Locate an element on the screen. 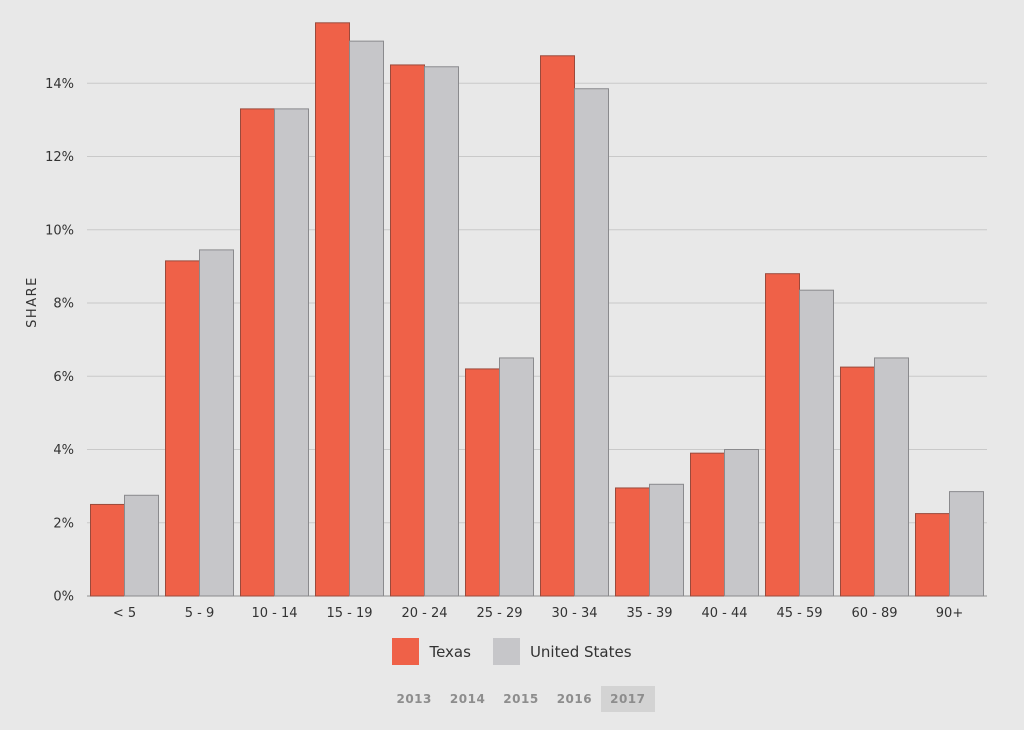 The height and width of the screenshot is (730, 1024). y-tick-label: 10% is located at coordinates (59, 230).